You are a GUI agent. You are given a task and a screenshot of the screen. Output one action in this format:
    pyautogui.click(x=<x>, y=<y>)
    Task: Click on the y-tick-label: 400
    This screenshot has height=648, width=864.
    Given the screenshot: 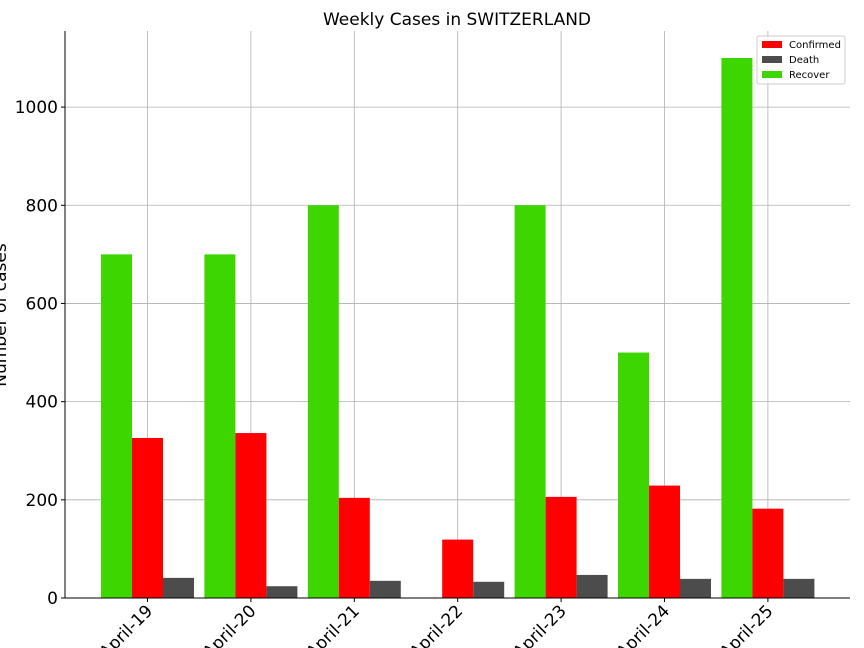 What is the action you would take?
    pyautogui.click(x=42, y=403)
    